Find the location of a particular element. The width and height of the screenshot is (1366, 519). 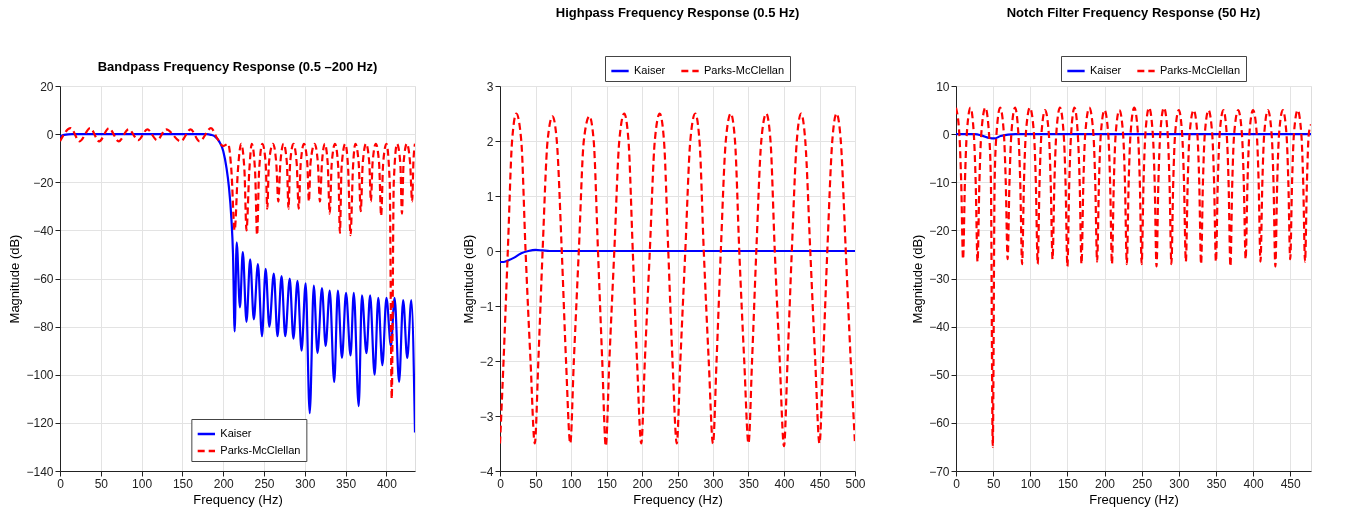

y-tick-label: −1 is located at coordinates (486, 306).